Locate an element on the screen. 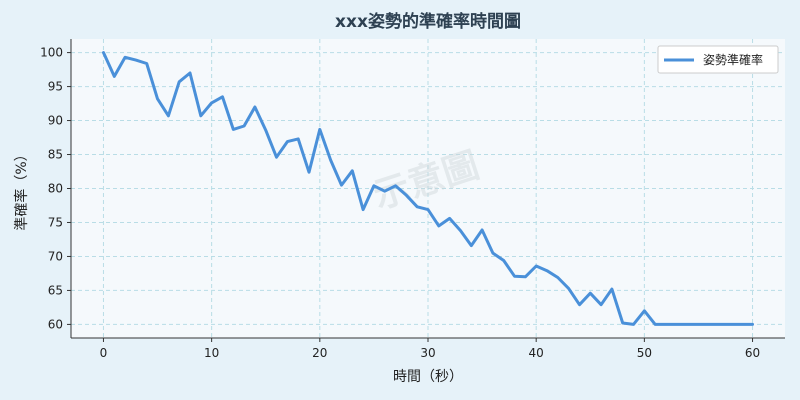  y-tick-label: 70 is located at coordinates (55, 256).